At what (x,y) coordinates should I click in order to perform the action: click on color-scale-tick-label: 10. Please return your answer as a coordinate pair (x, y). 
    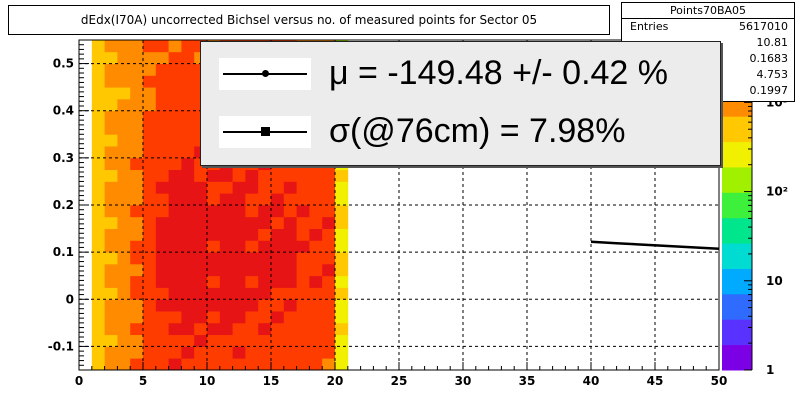
    Looking at the image, I should click on (774, 281).